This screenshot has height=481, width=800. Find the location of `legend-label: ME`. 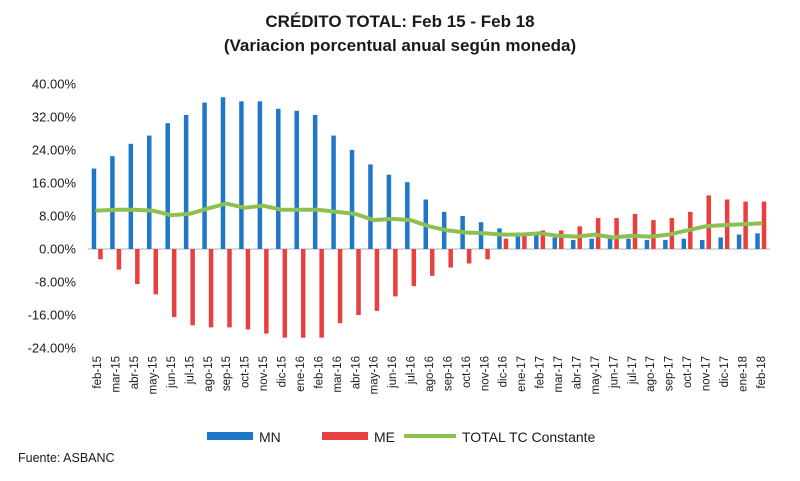

legend-label: ME is located at coordinates (384, 437).